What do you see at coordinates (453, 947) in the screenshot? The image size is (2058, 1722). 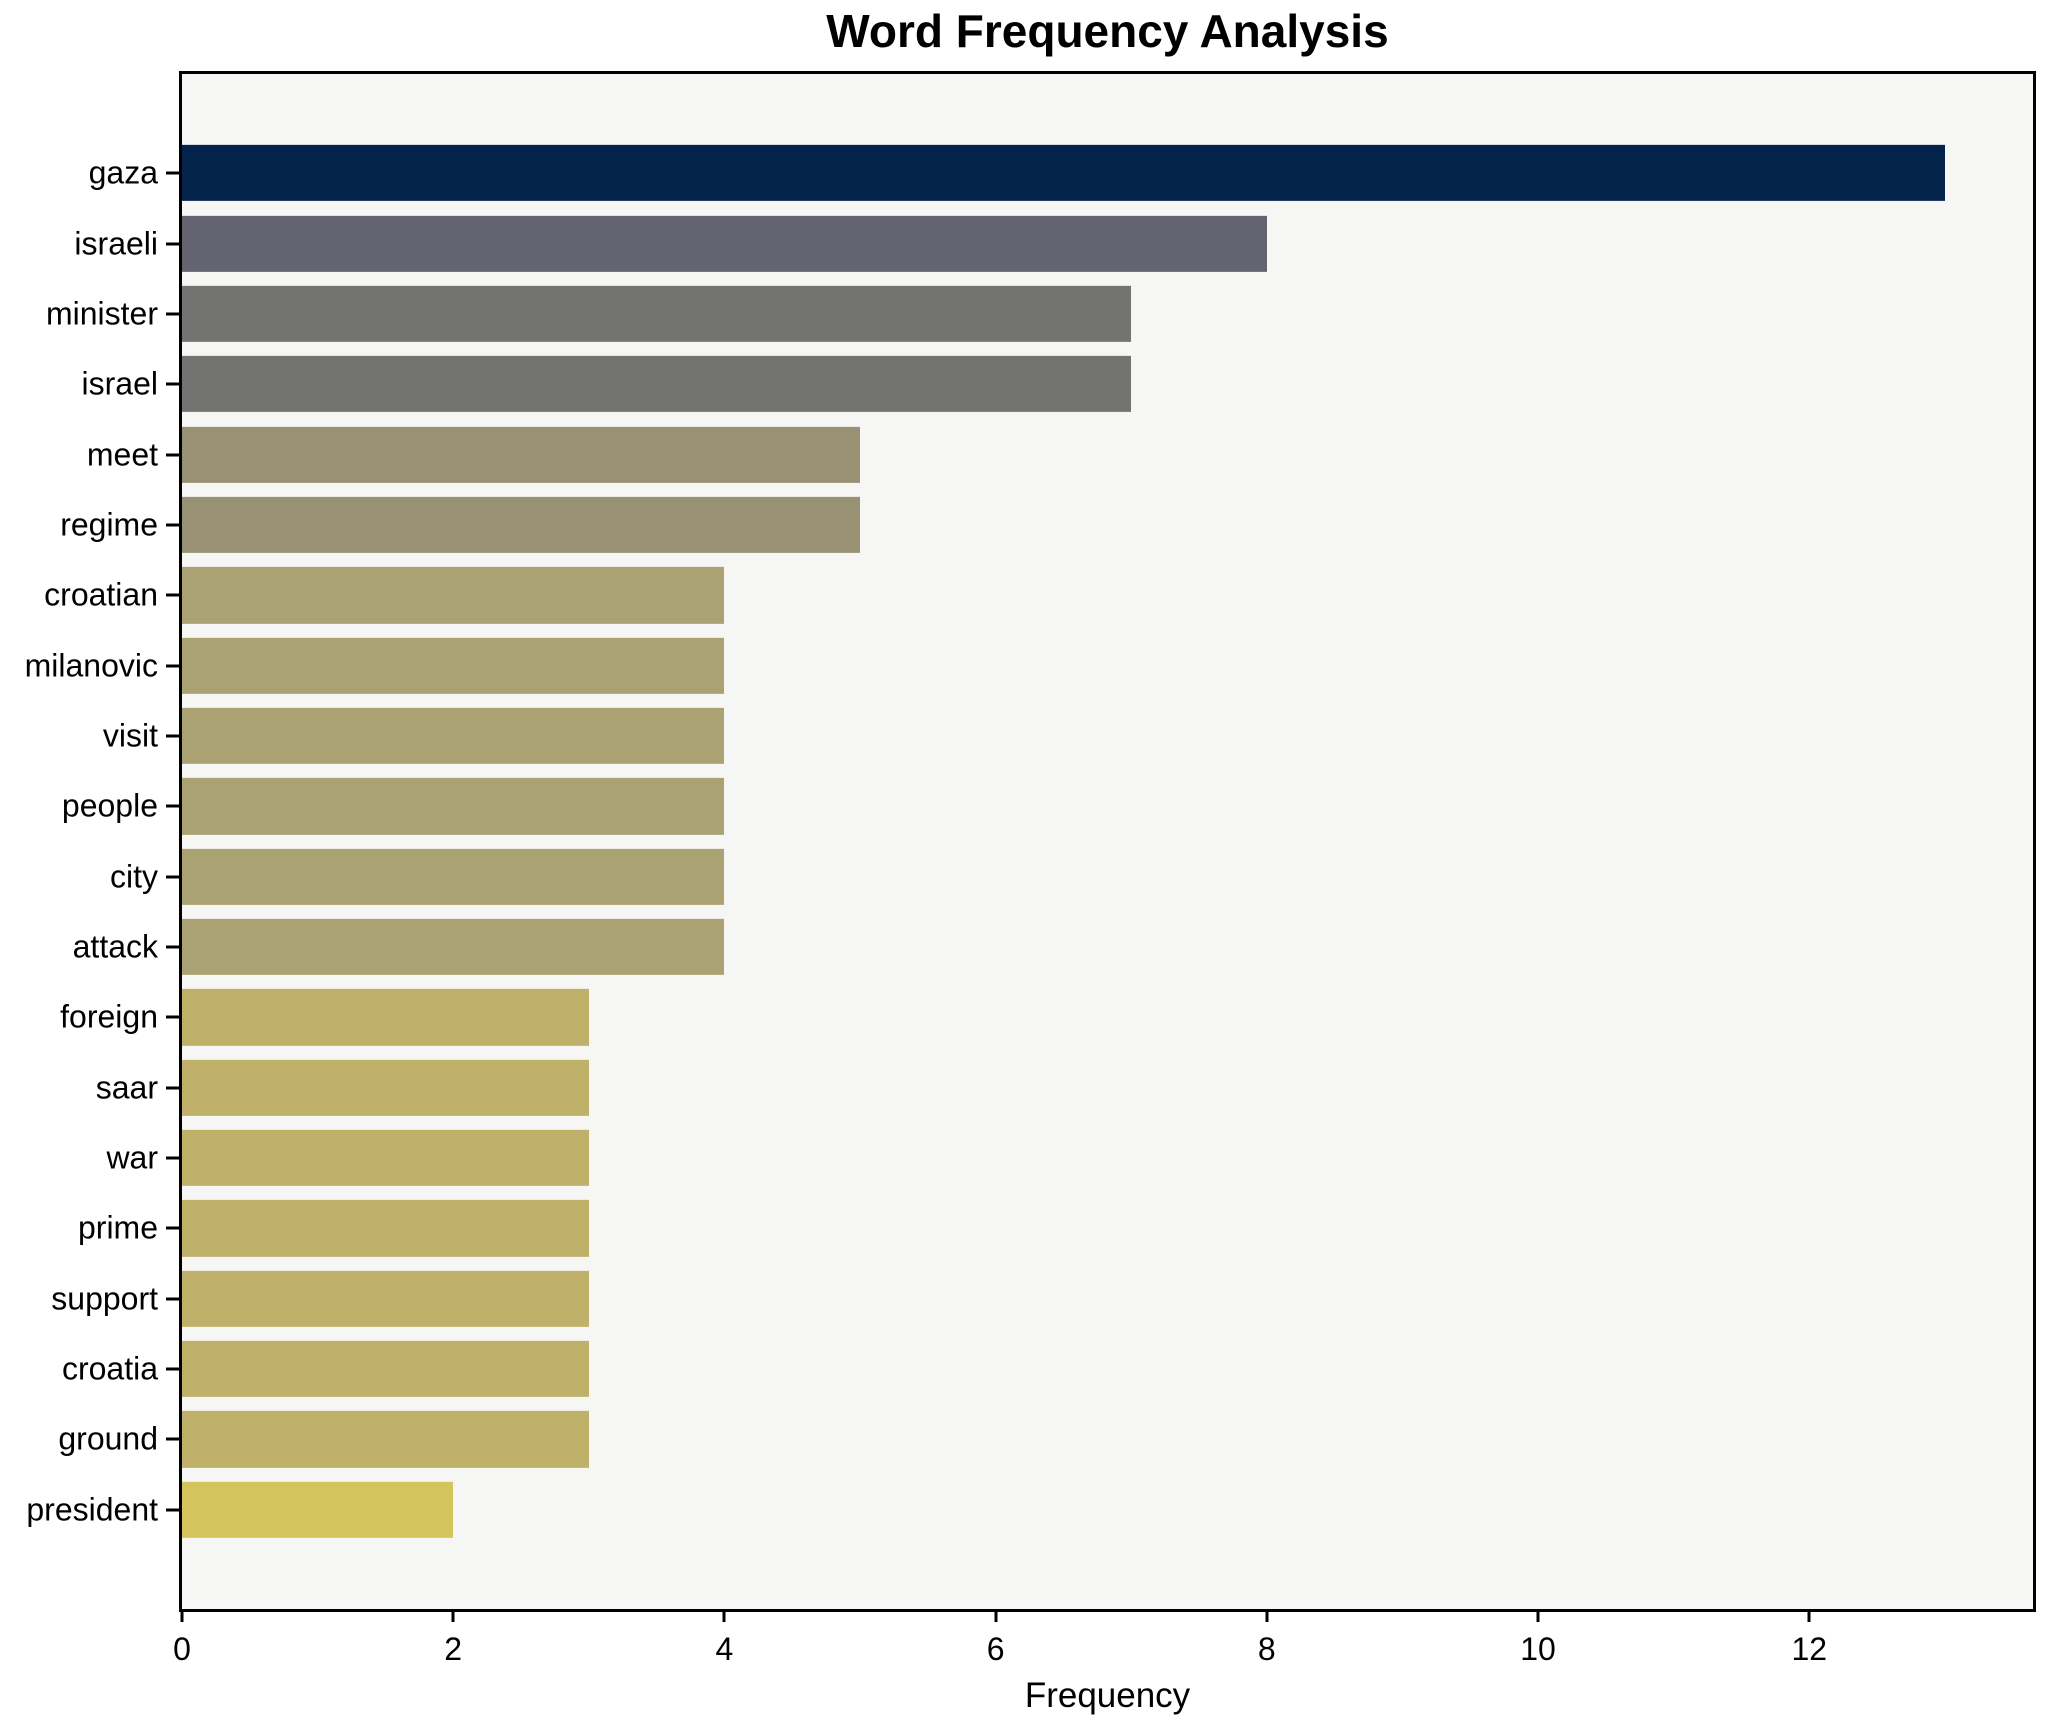 I see `bar-attack` at bounding box center [453, 947].